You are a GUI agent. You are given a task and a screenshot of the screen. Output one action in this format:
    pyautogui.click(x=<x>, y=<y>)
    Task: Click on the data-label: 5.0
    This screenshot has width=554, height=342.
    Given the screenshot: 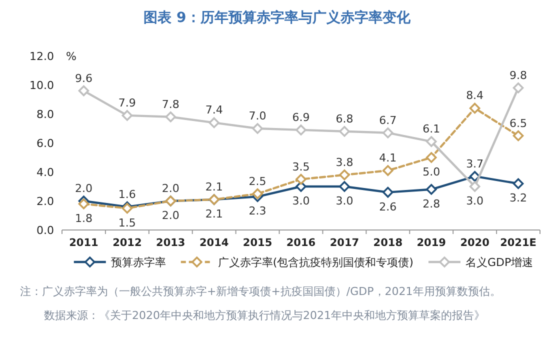 What is the action you would take?
    pyautogui.click(x=431, y=172)
    